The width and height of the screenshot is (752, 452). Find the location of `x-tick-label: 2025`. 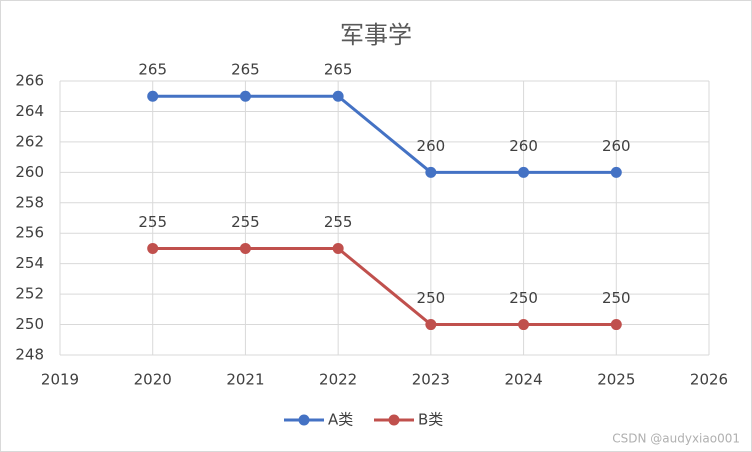

x-tick-label: 2025 is located at coordinates (616, 380).